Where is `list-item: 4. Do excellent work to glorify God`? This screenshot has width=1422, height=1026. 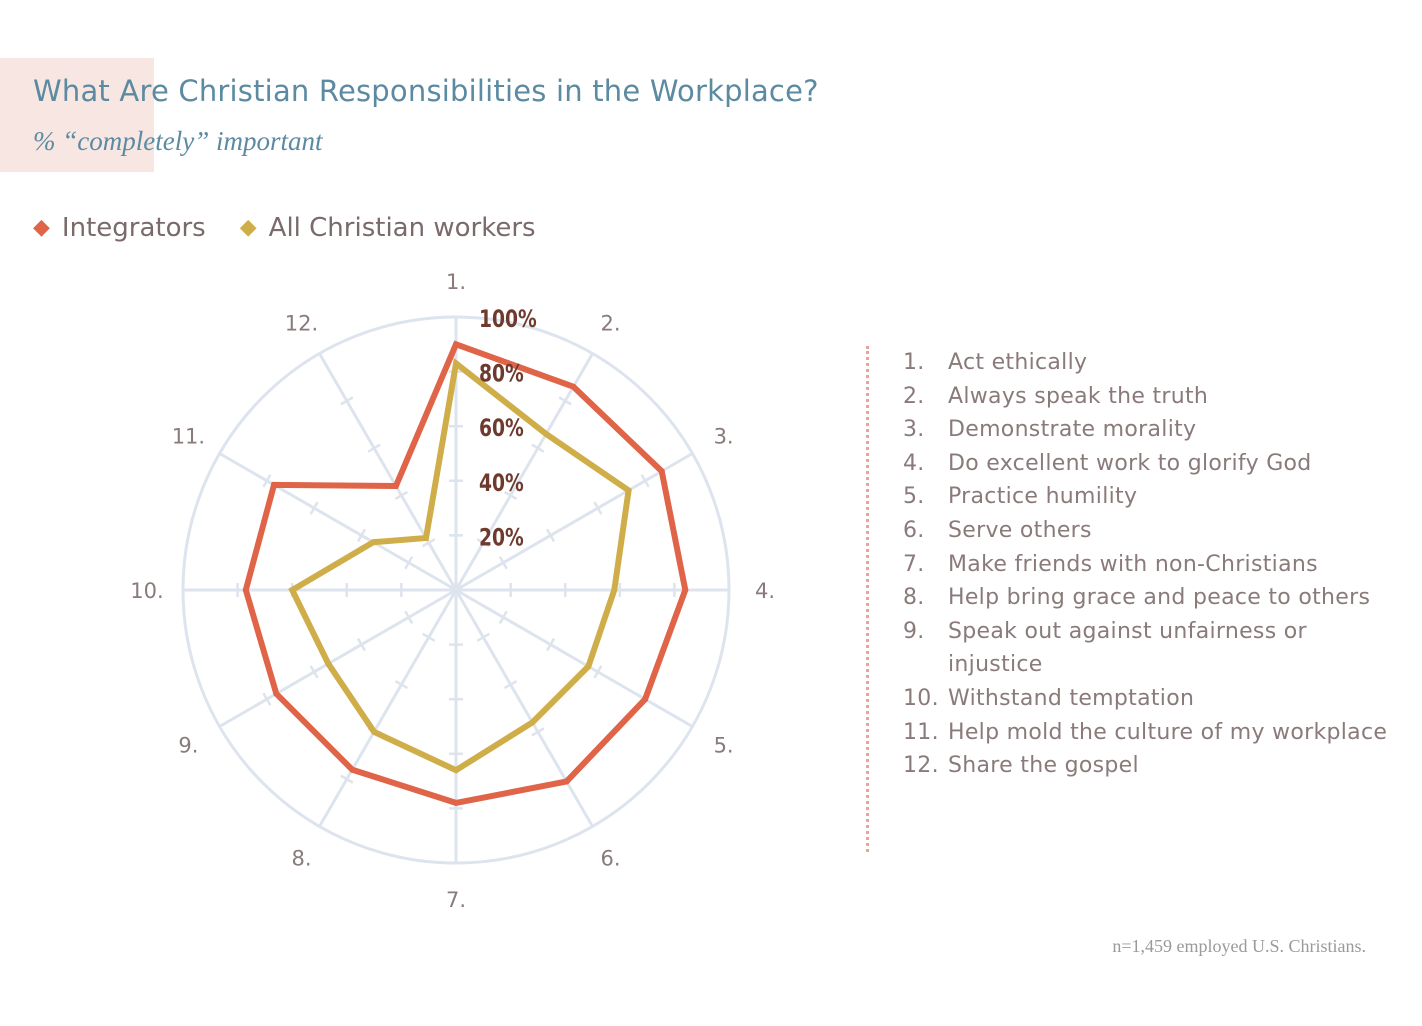 list-item: 4. Do excellent work to glorify God is located at coordinates (1146, 464).